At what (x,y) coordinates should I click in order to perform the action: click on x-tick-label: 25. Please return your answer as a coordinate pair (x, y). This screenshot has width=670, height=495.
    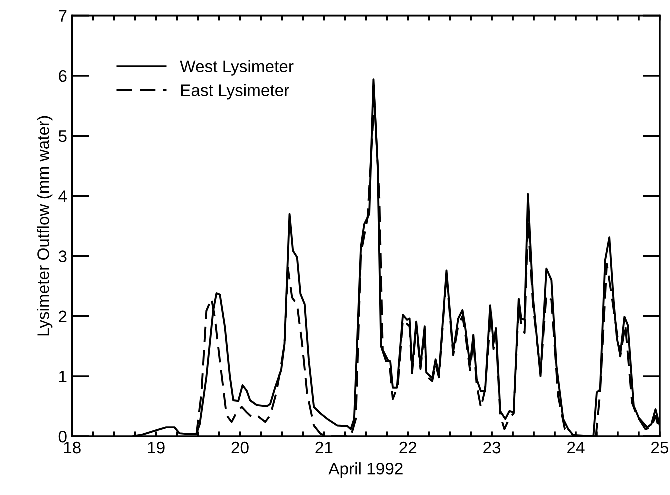
    Looking at the image, I should click on (660, 448).